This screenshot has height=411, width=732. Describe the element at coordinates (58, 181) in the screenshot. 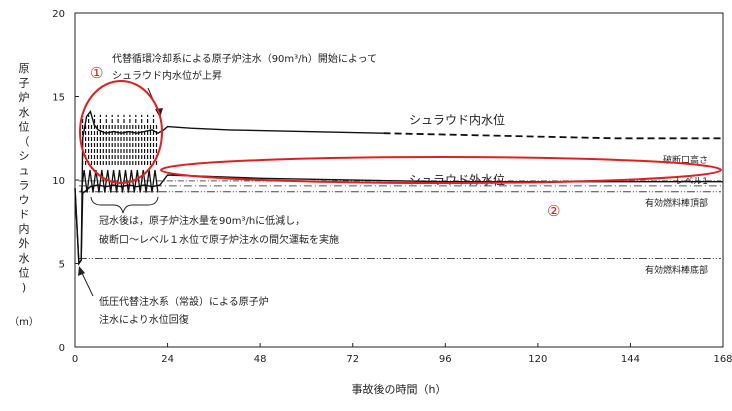

I see `y-tick-label: 10` at that location.